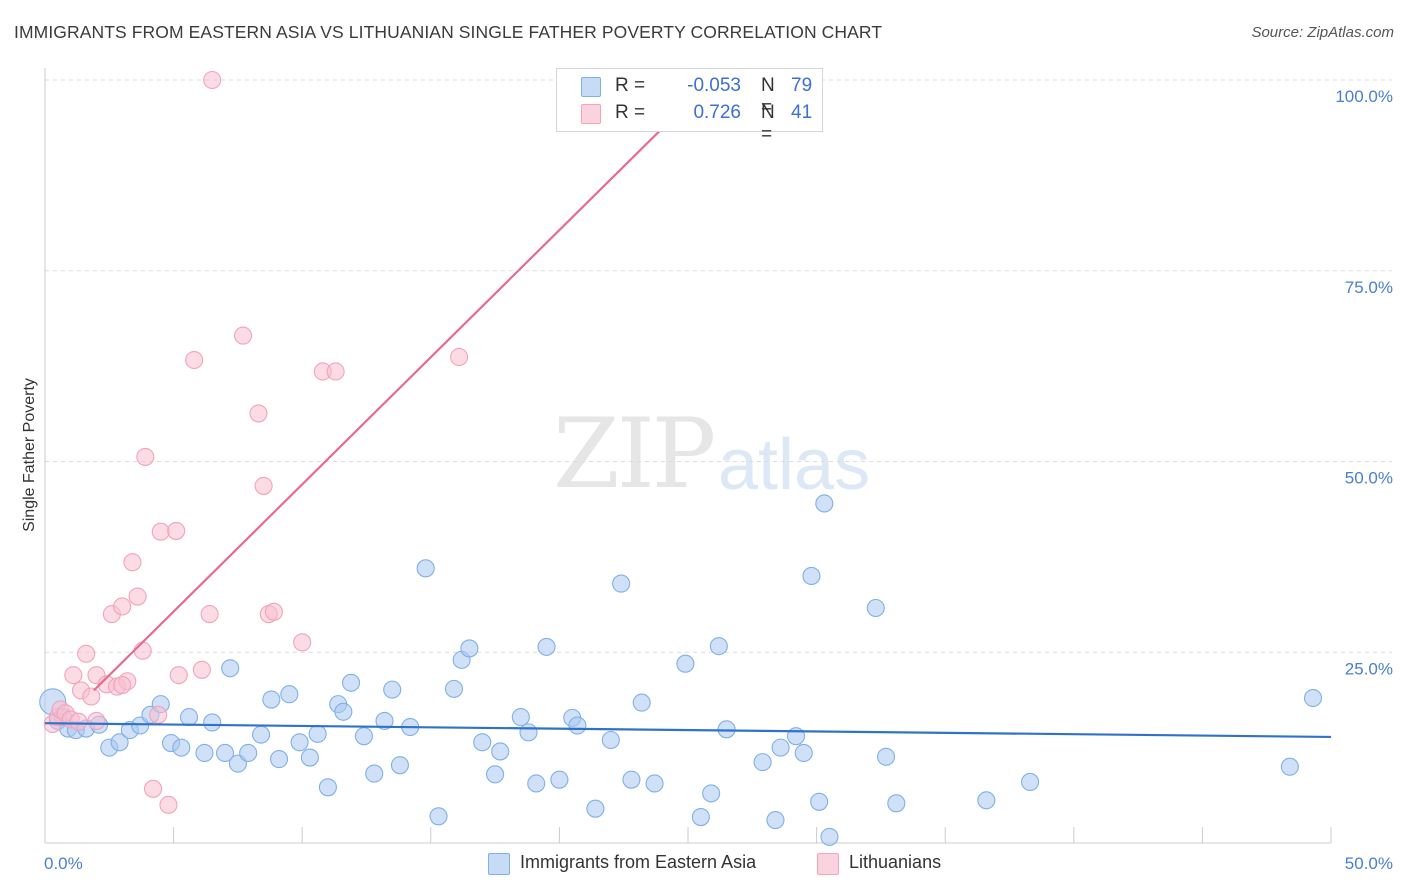 The width and height of the screenshot is (1406, 892). I want to click on n-value: 79, so click(802, 85).